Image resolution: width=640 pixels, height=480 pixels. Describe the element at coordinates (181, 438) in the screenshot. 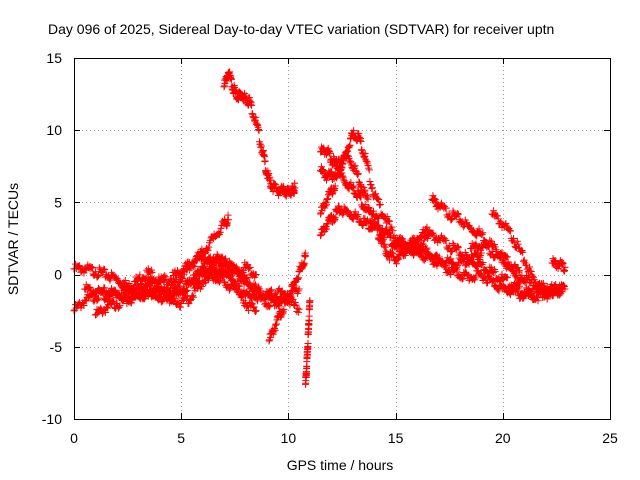

I see `x-tick-label: 5` at that location.